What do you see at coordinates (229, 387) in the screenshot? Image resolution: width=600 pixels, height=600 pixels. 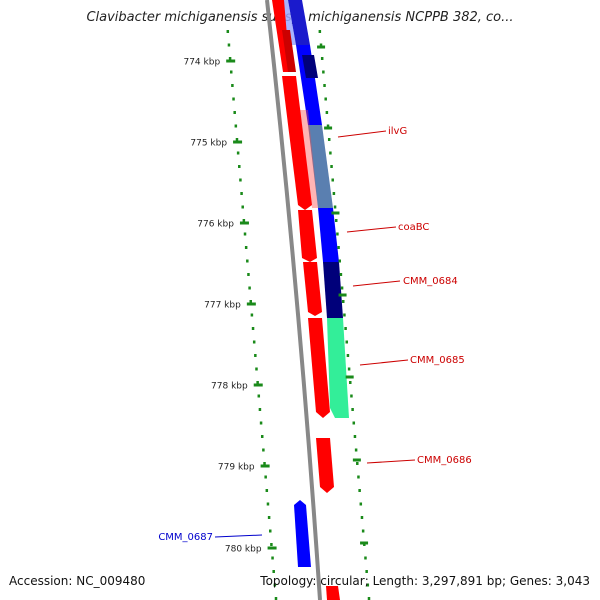 I see `ruler-tick-label: 778 kbp` at bounding box center [229, 387].